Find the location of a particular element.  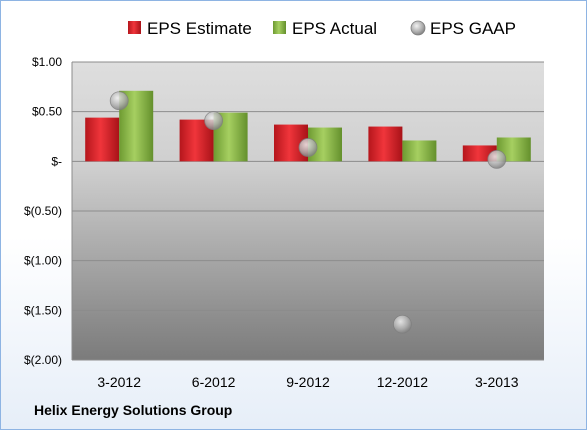

x-tick-label: 9-2012 is located at coordinates (308, 382).